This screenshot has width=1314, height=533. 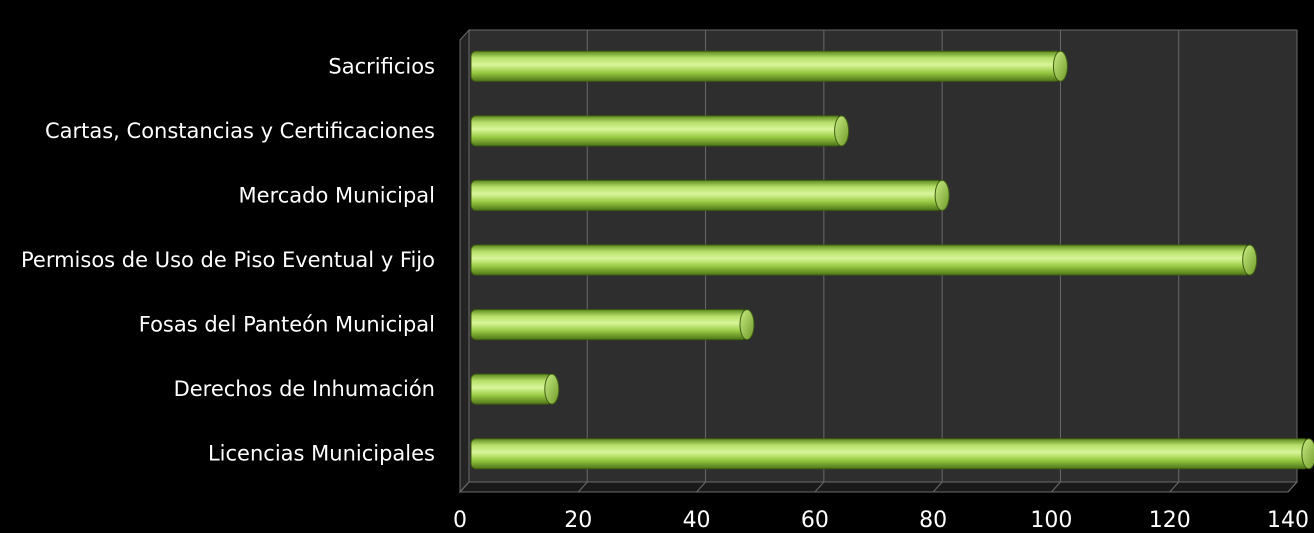 I want to click on category-label: Sacrificios, so click(x=381, y=66).